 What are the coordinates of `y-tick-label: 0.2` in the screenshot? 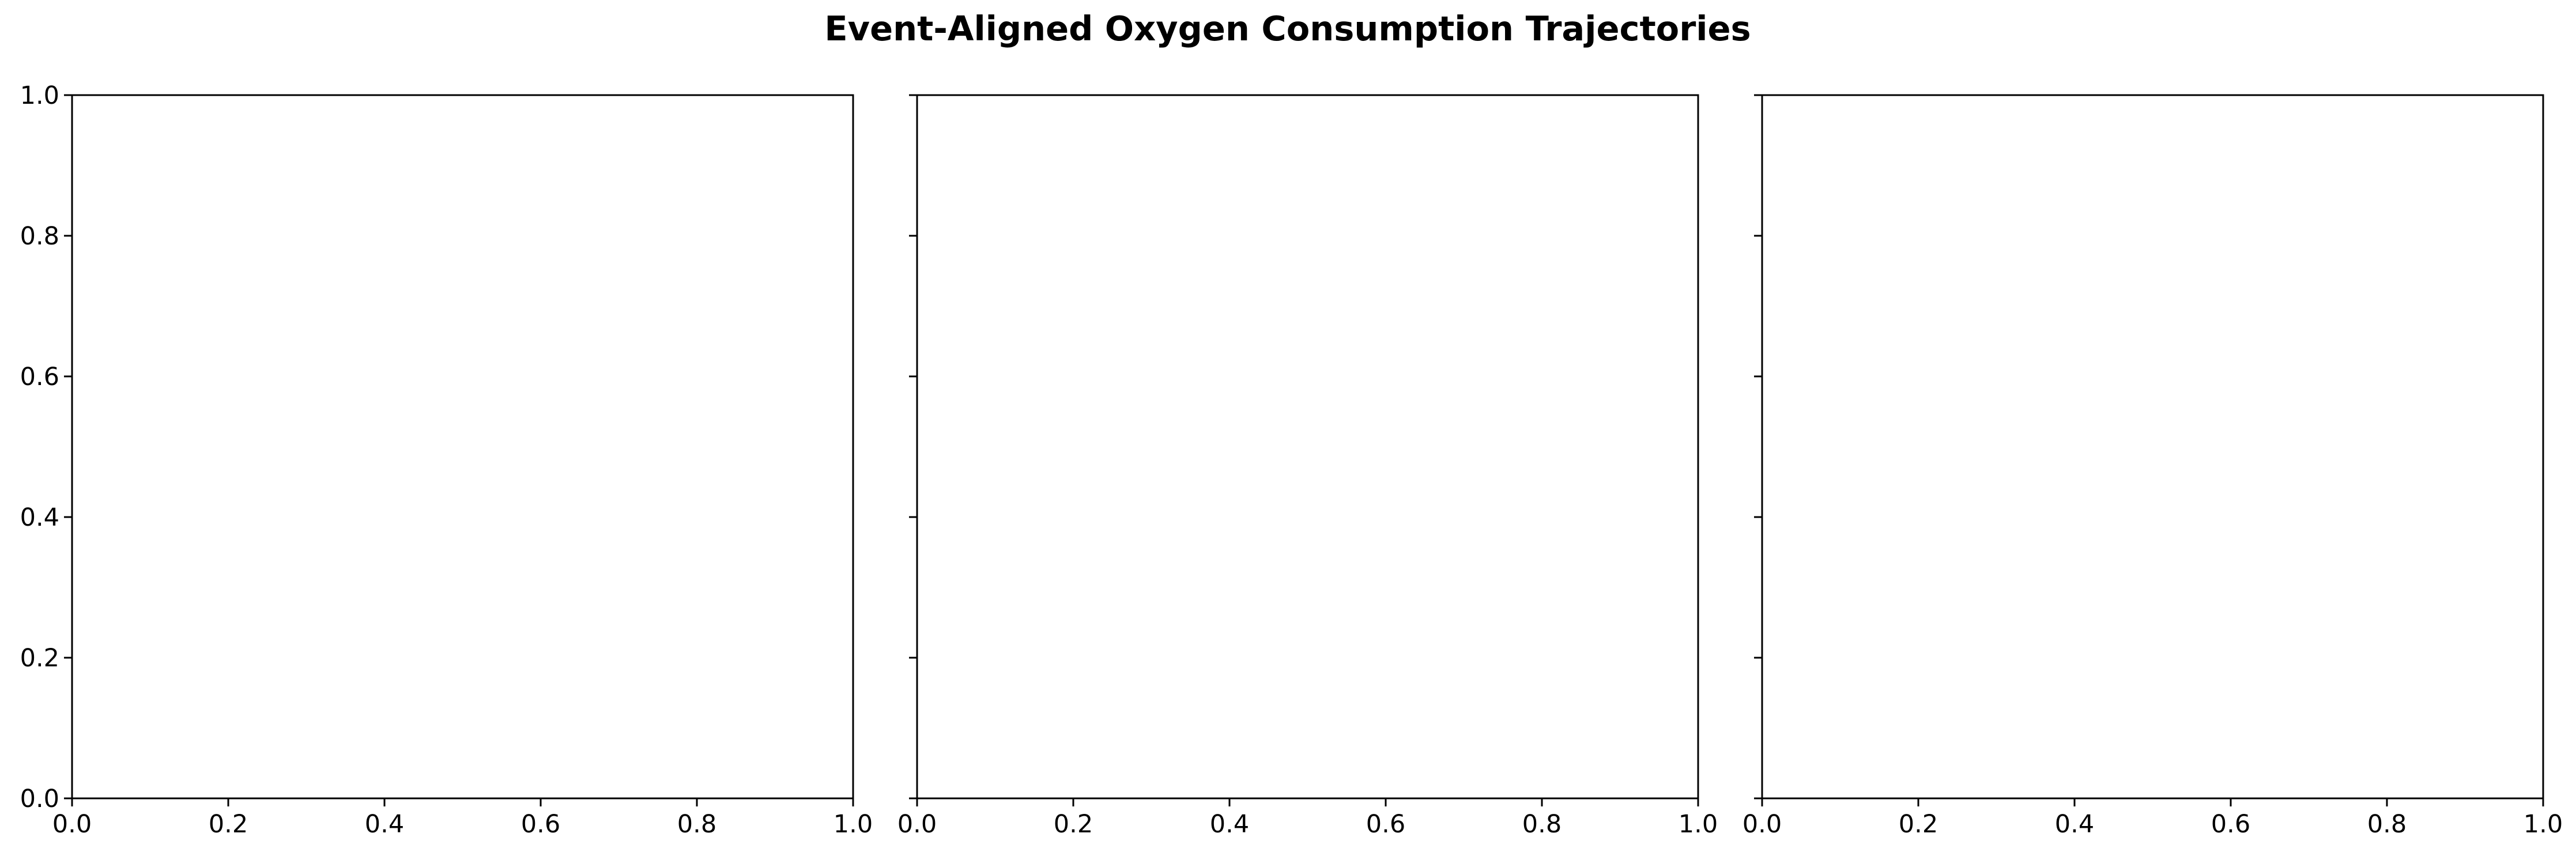 It's located at (39, 658).